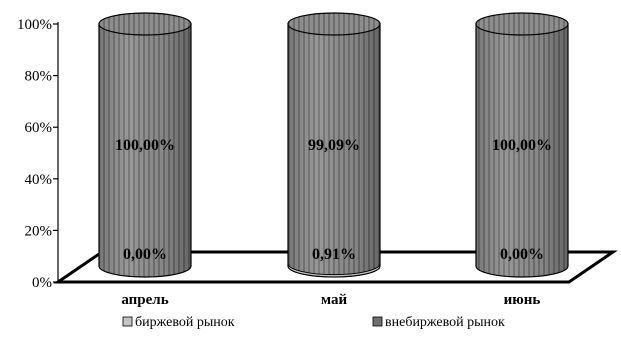 This screenshot has width=621, height=340. I want to click on category-label: апрель, so click(144, 300).